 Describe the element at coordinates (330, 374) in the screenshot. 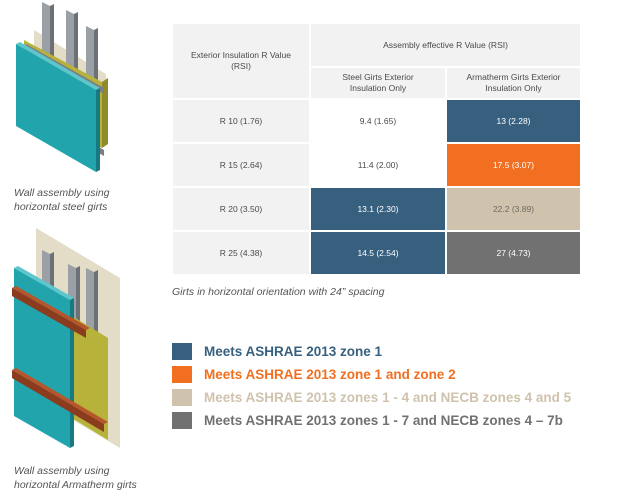

I see `legend-label: Meets ASHRAE 2013 zone 1 and zone 2` at that location.